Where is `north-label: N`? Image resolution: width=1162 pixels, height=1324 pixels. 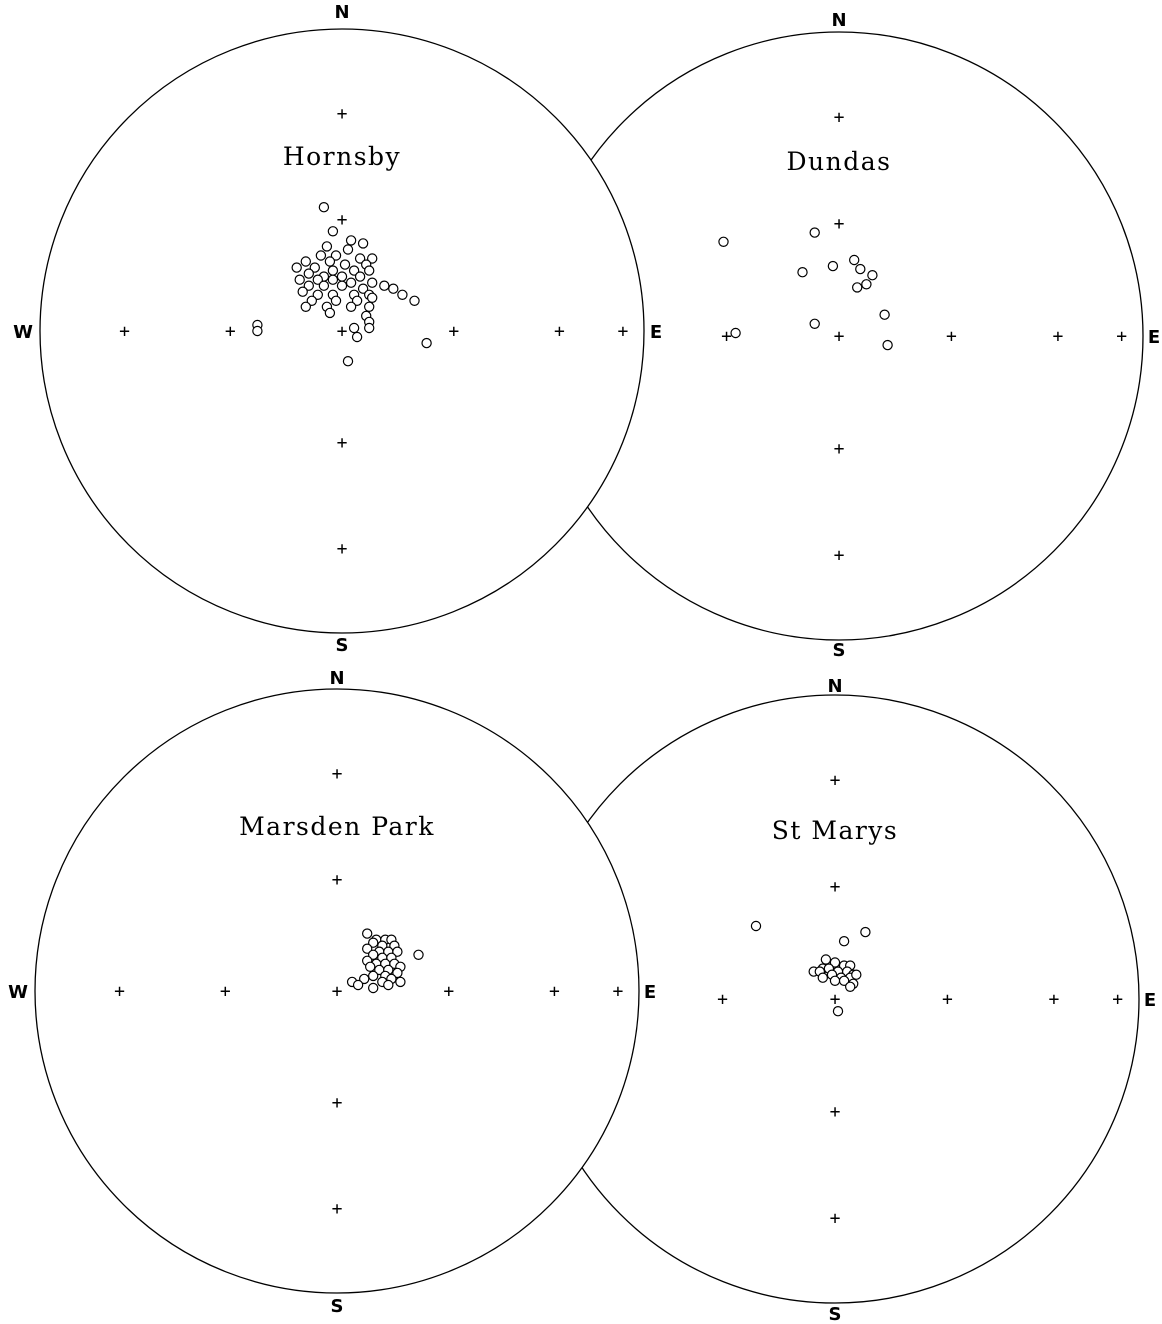
north-label: N is located at coordinates (336, 678).